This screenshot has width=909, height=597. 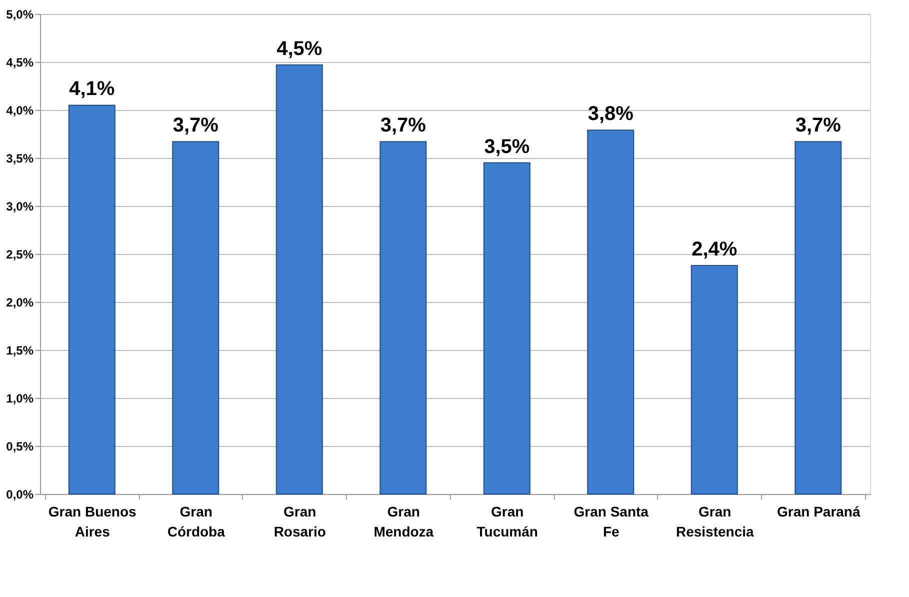 What do you see at coordinates (92, 89) in the screenshot?
I see `data-label: 4,1%` at bounding box center [92, 89].